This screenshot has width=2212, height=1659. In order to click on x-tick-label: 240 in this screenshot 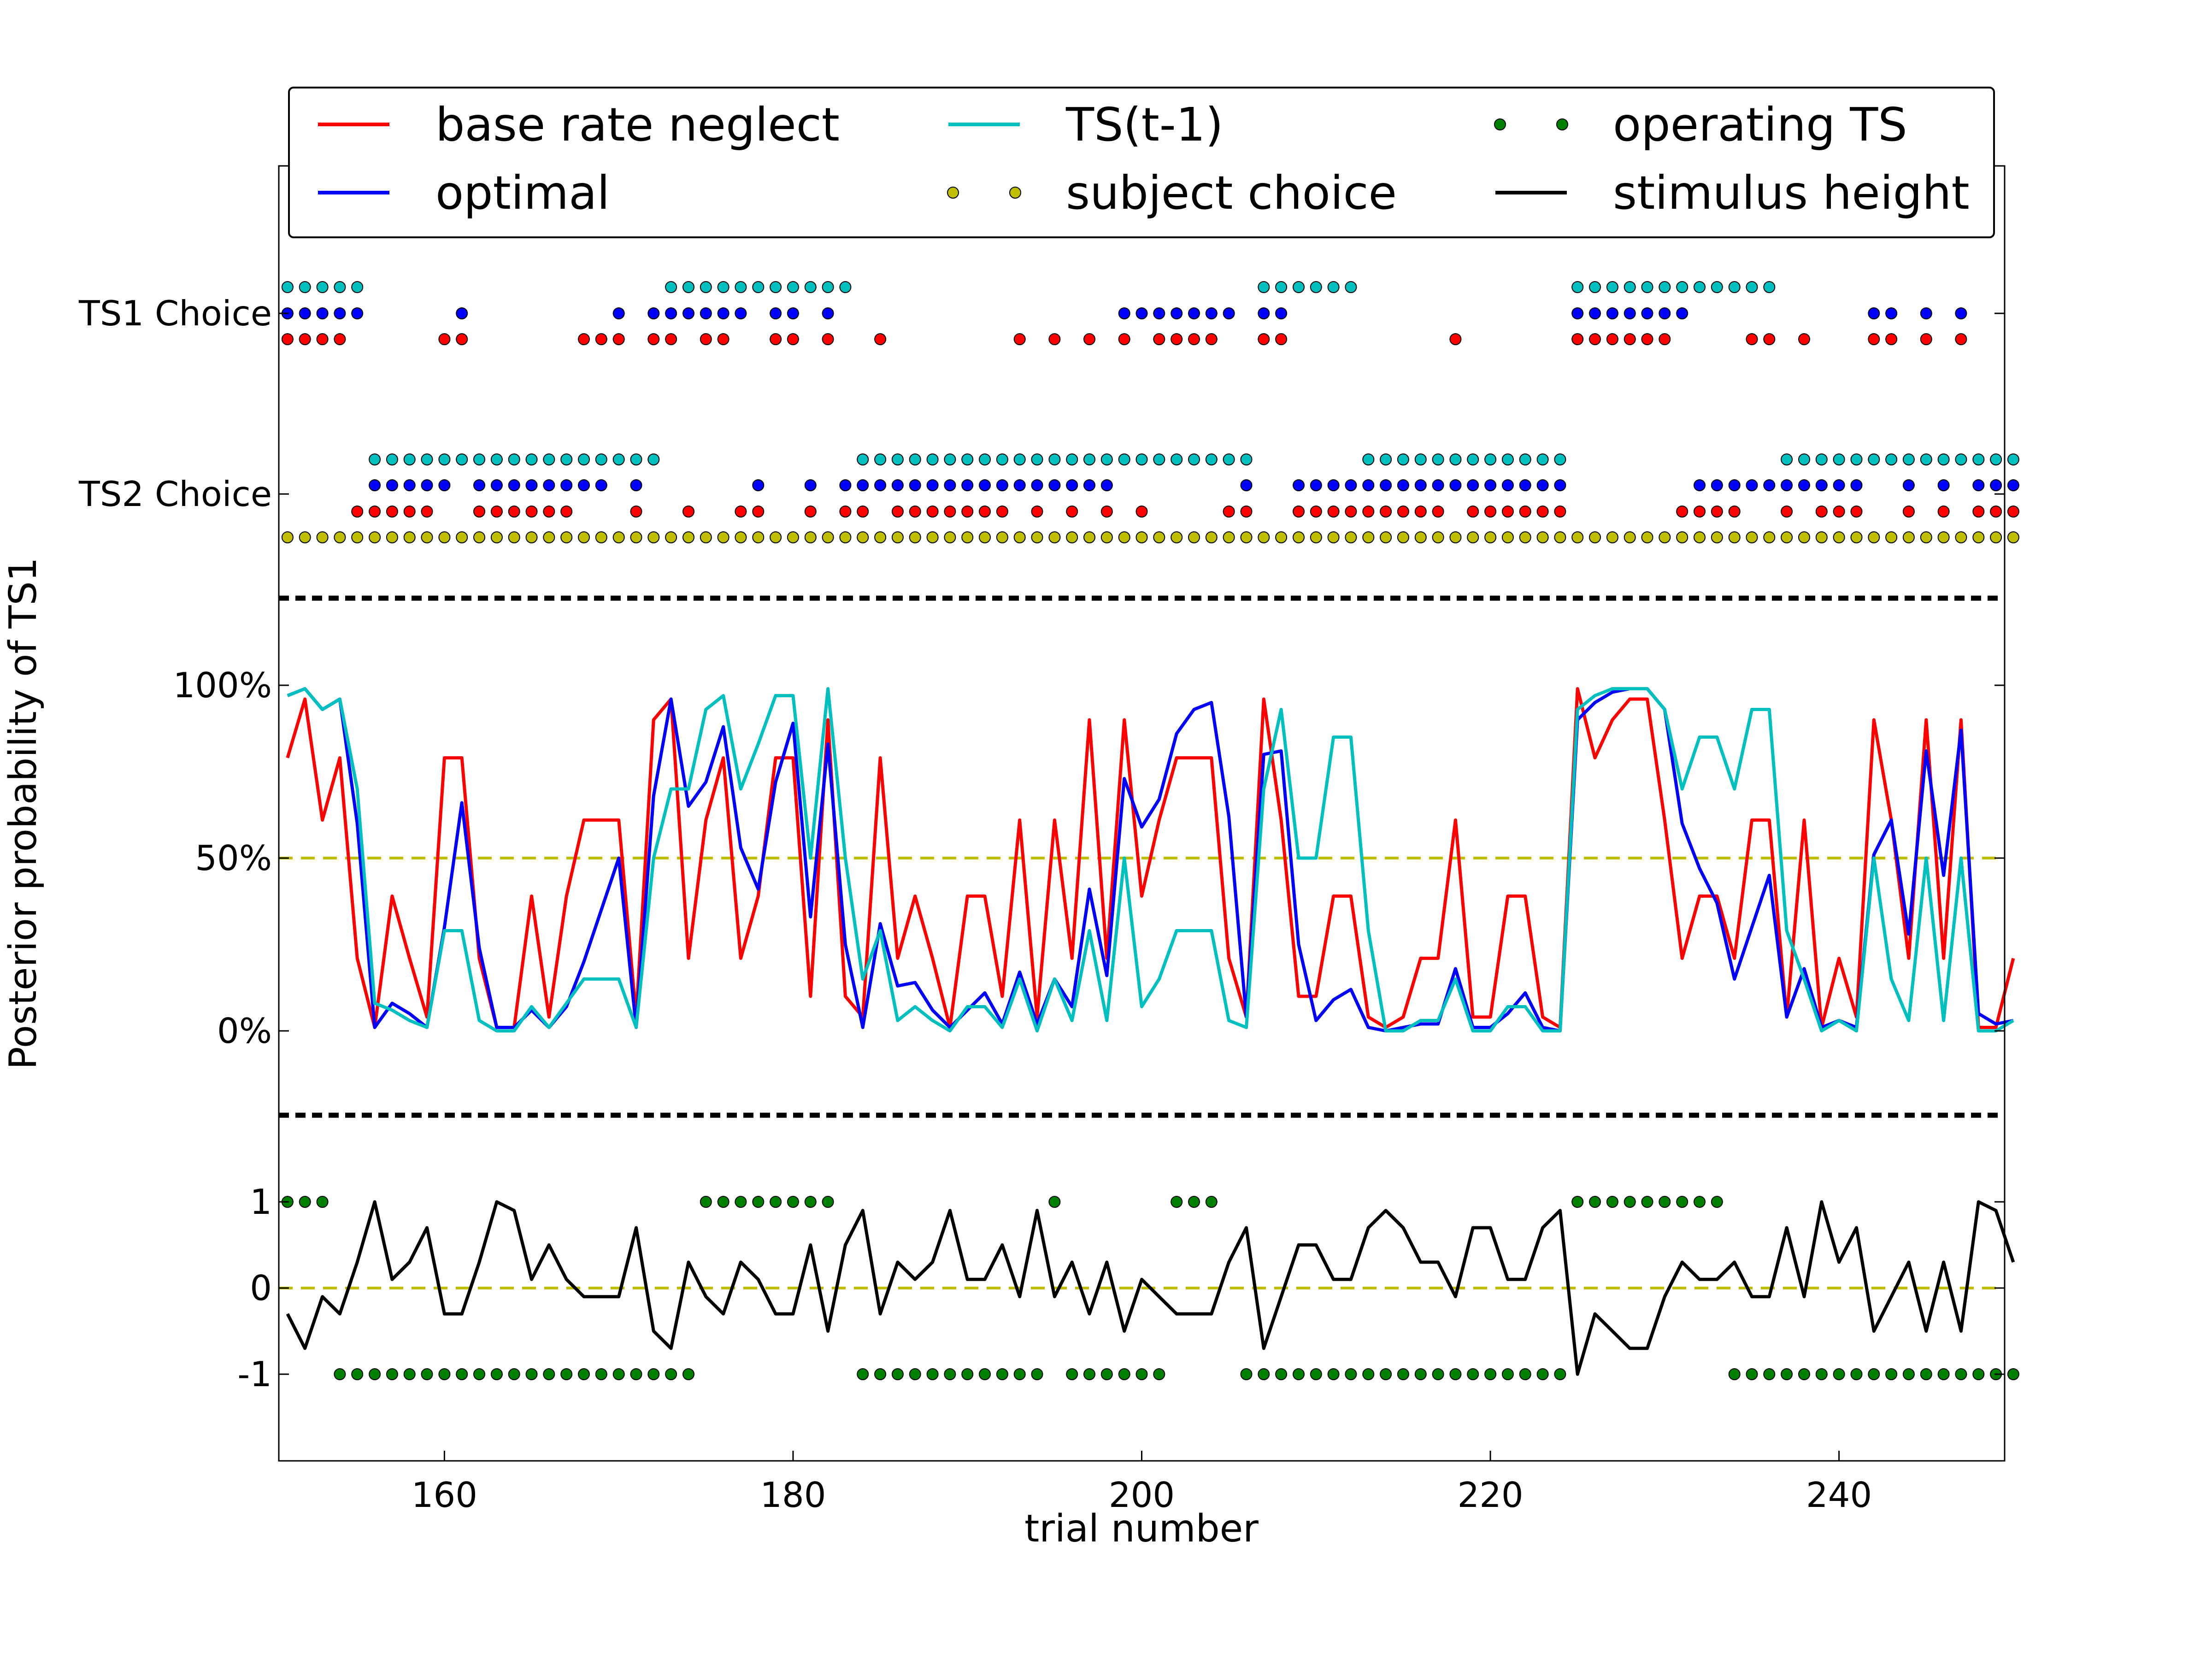, I will do `click(1839, 1495)`.